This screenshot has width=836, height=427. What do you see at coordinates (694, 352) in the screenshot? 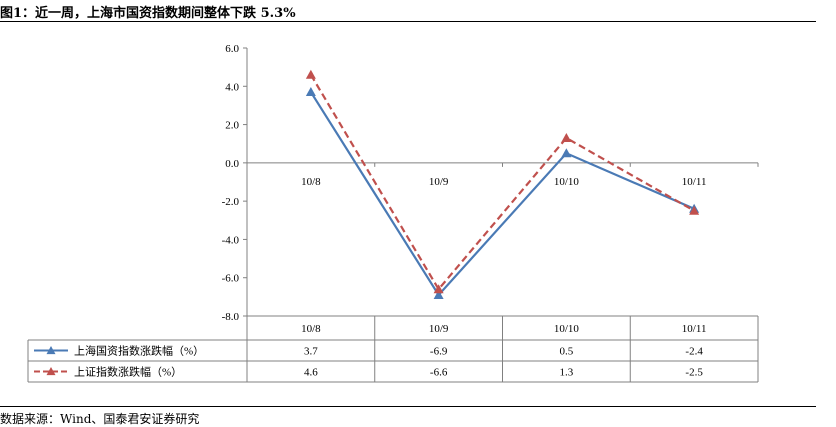
I see `table-value-cell: -2.4` at bounding box center [694, 352].